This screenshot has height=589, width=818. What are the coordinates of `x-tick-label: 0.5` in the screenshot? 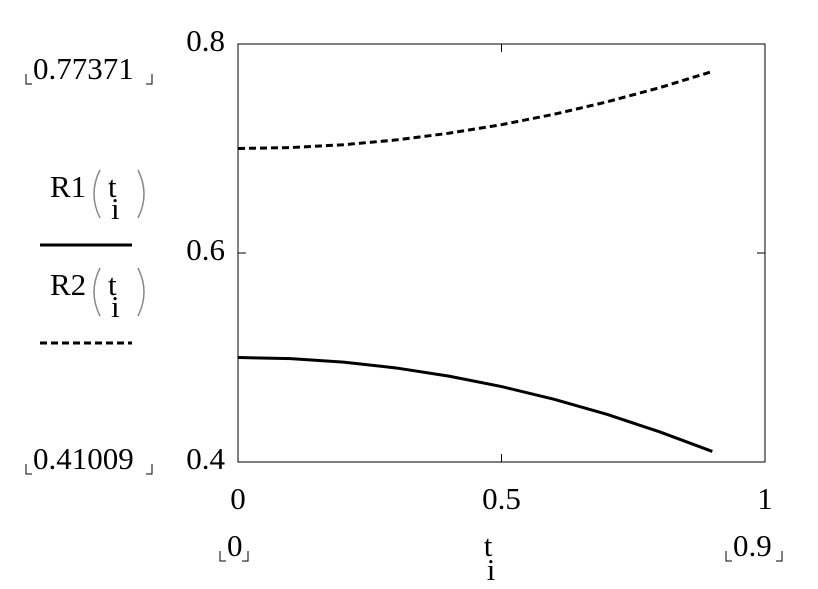 It's located at (501, 498).